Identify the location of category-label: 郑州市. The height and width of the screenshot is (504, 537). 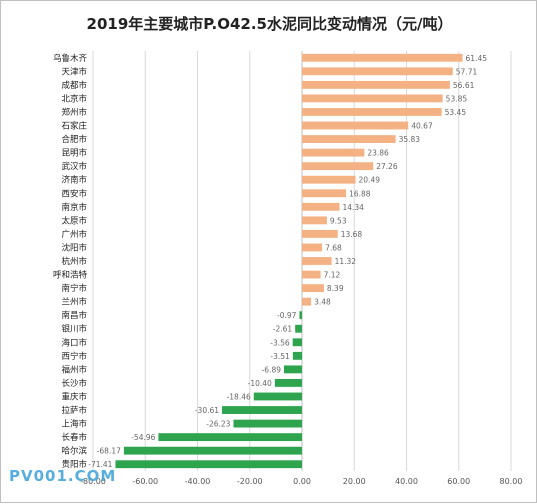
(74, 112).